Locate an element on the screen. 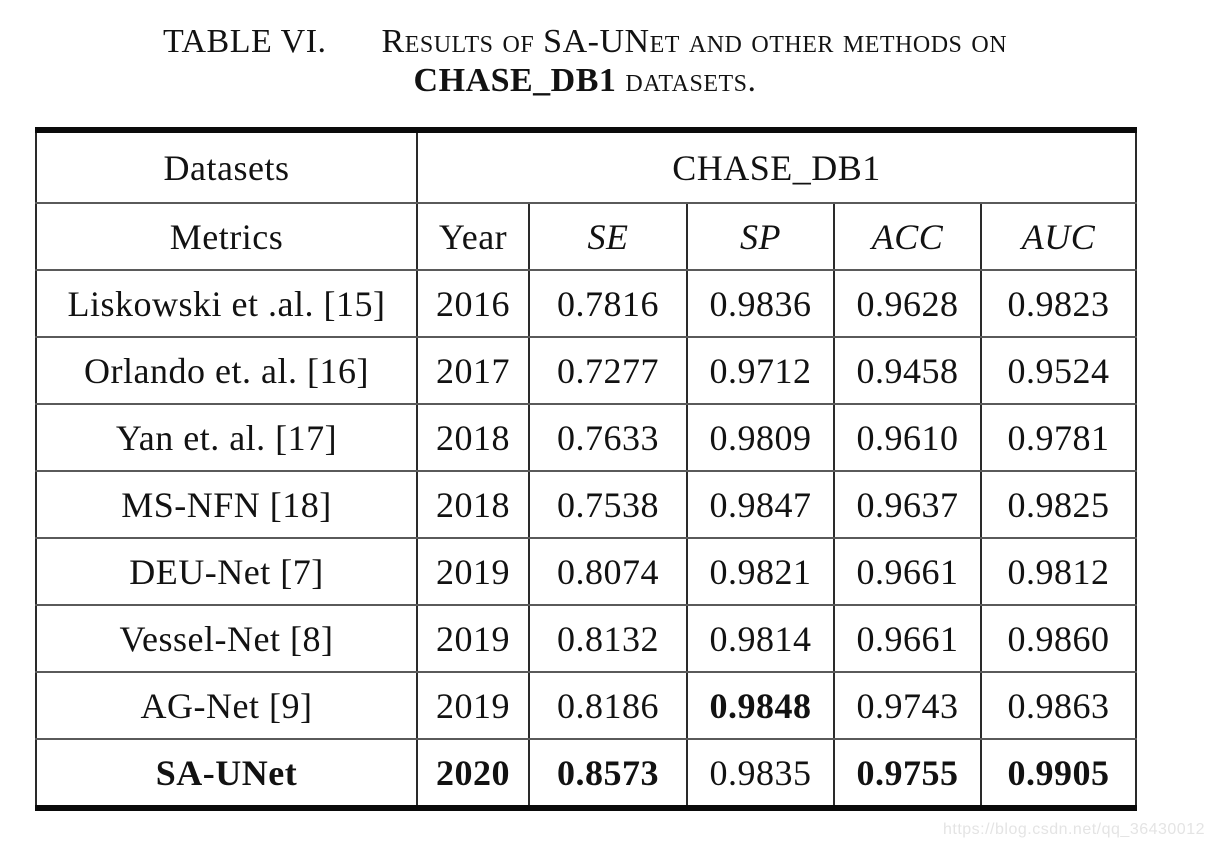 The height and width of the screenshot is (848, 1212). acc-cell: 0.9637 is located at coordinates (907, 505).